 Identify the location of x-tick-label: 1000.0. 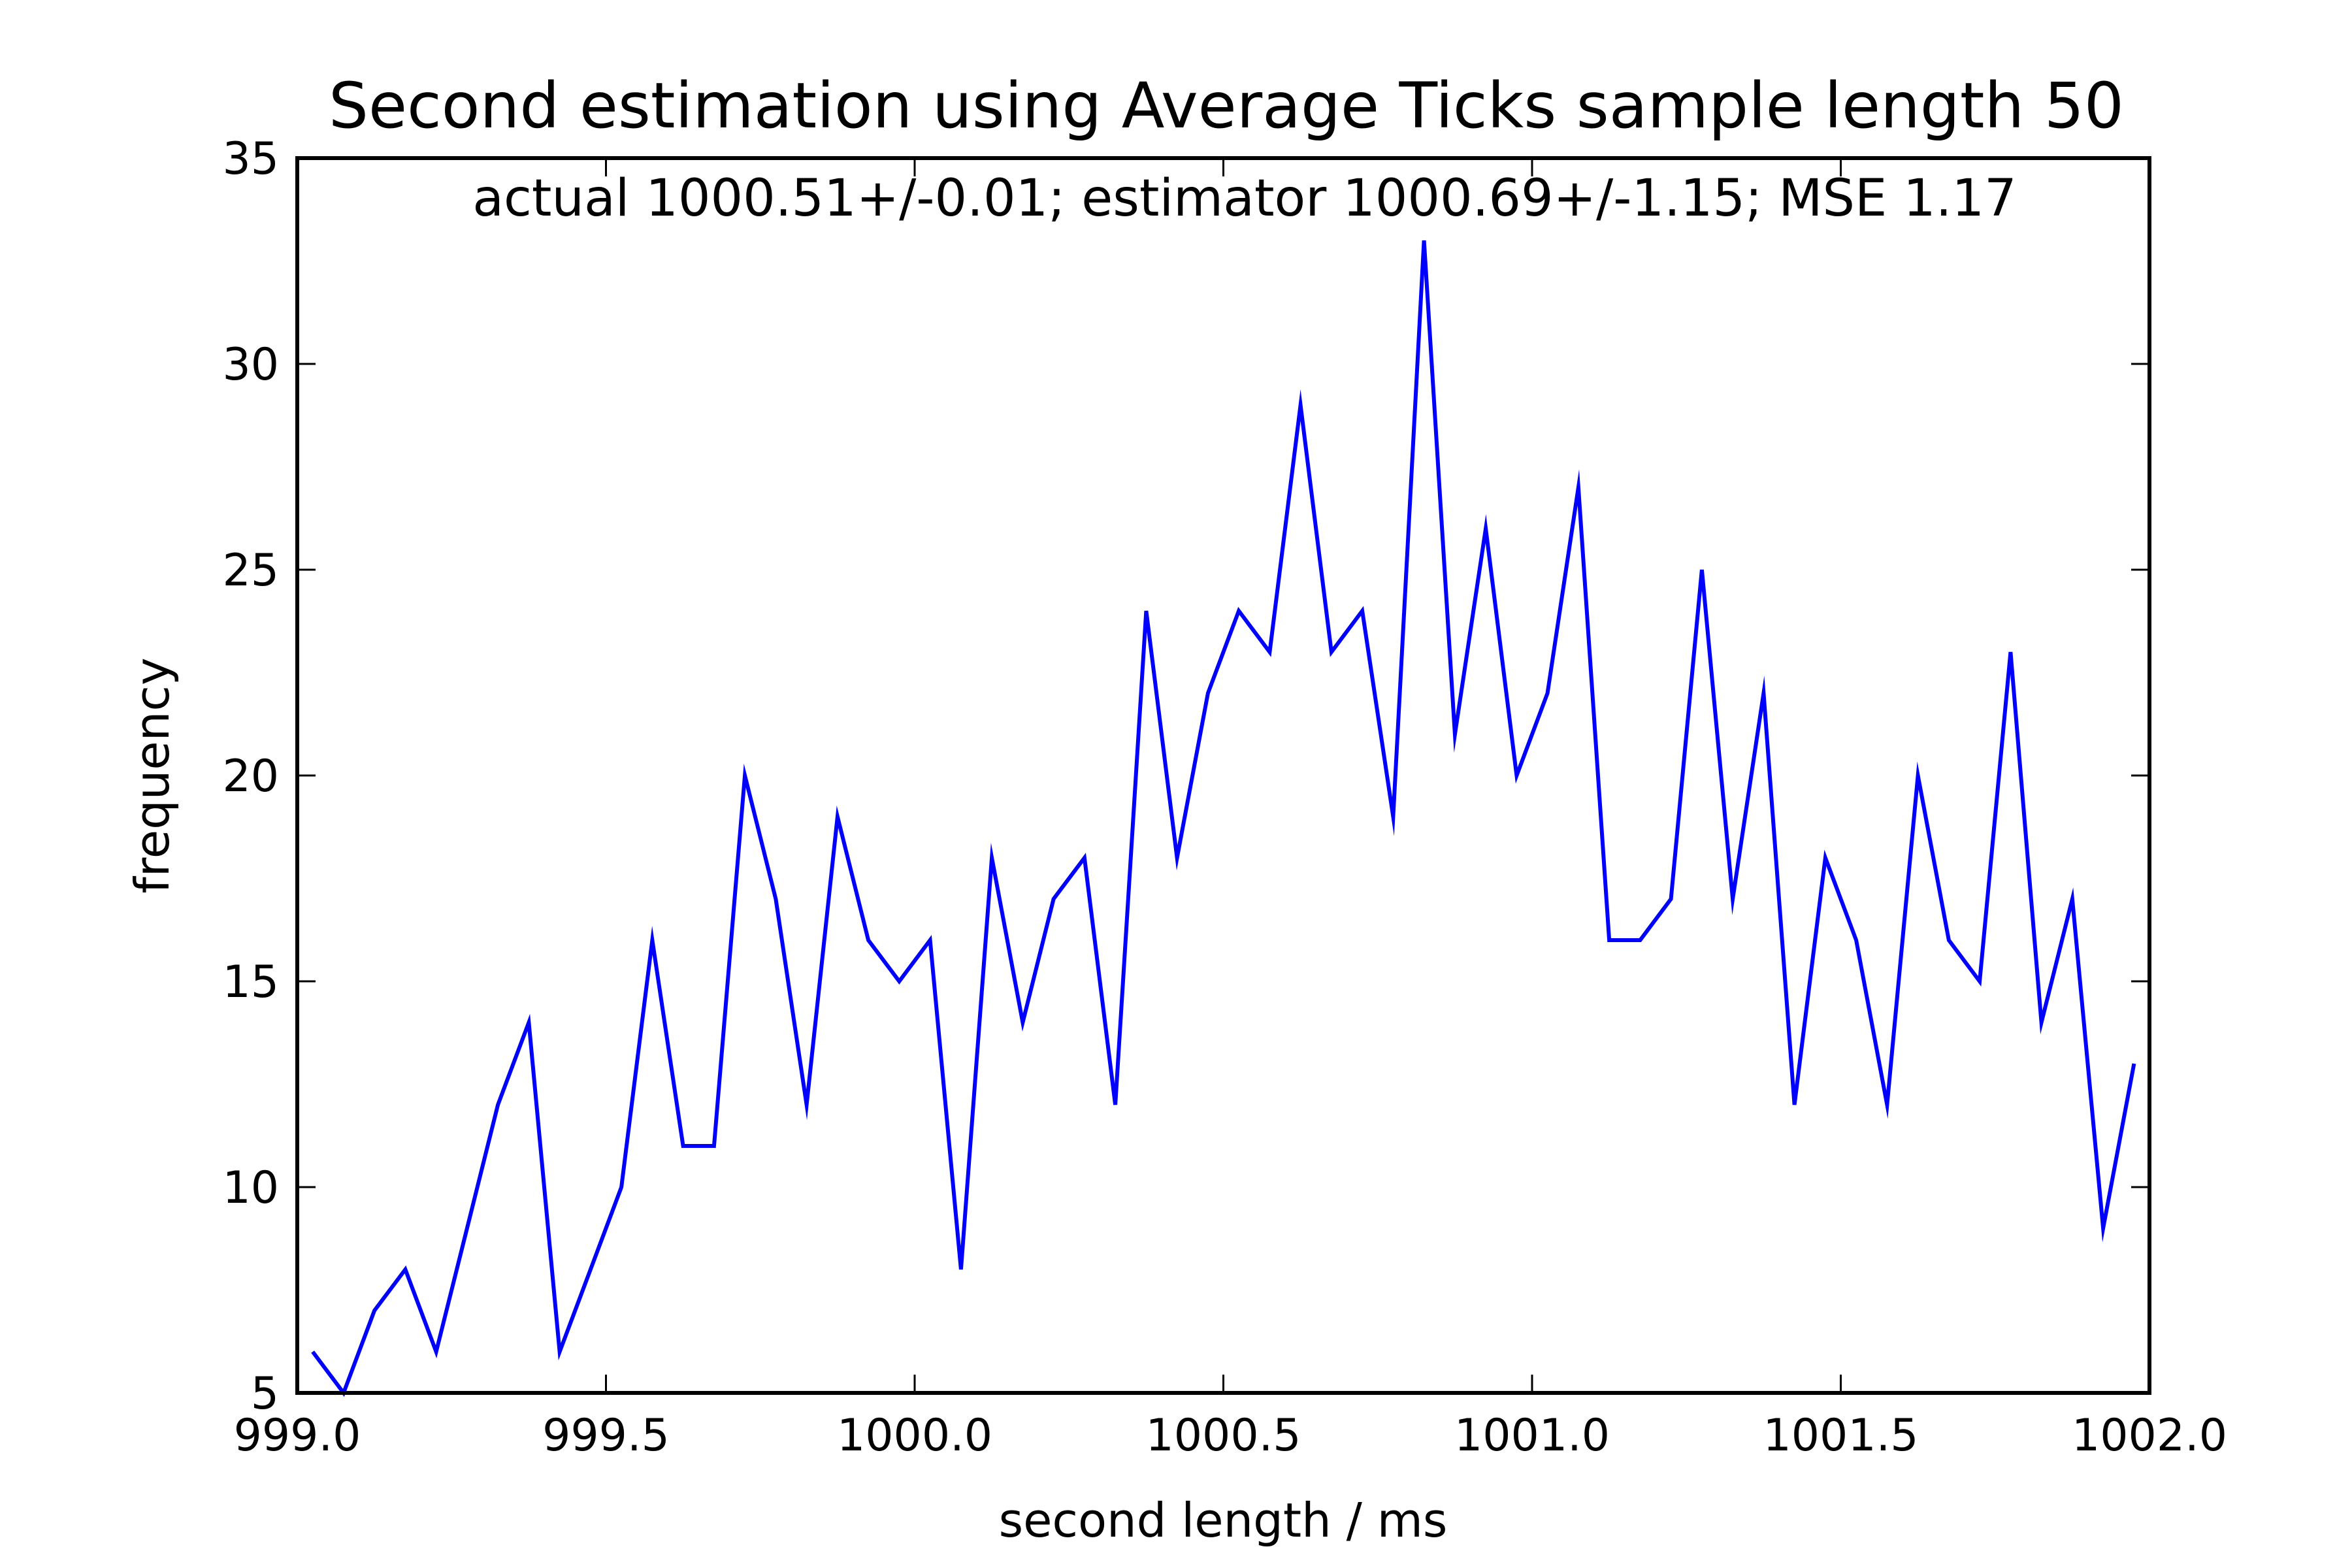
(914, 1436).